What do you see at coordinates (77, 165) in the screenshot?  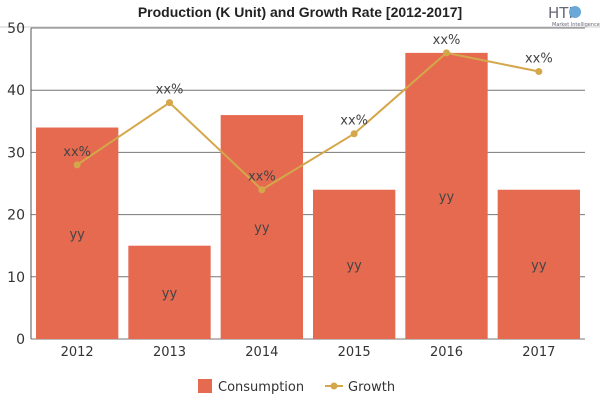 I see `growth-point-2012` at bounding box center [77, 165].